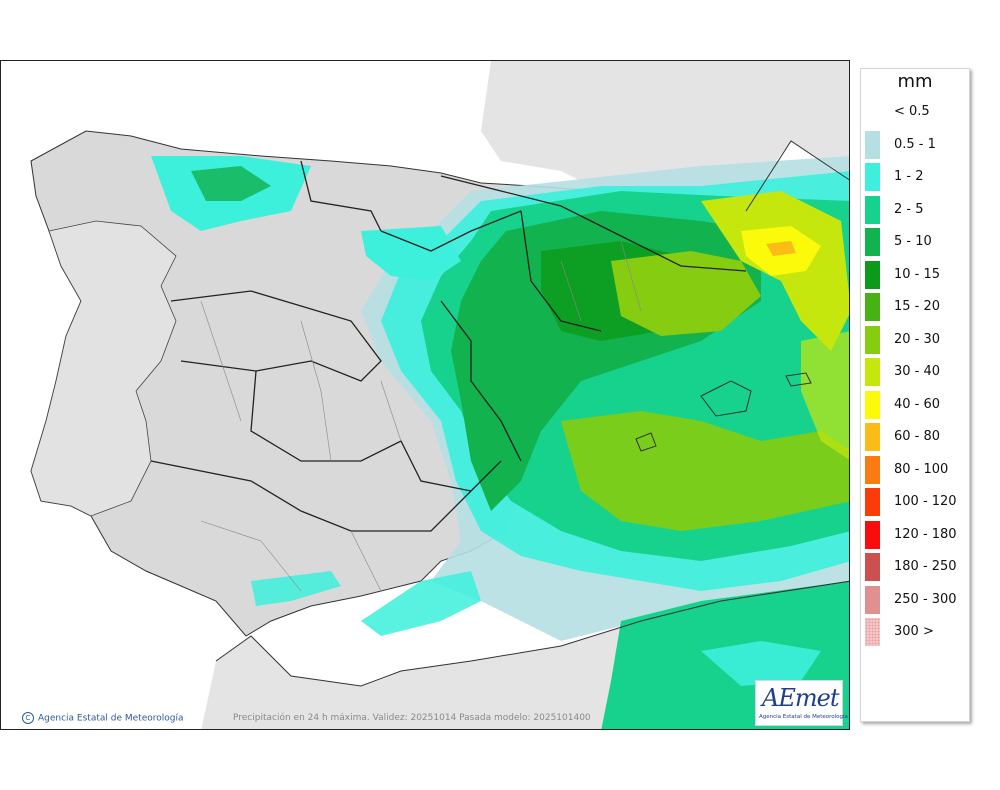 This screenshot has width=1000, height=790. I want to click on legend-label: 250 - 300, so click(925, 599).